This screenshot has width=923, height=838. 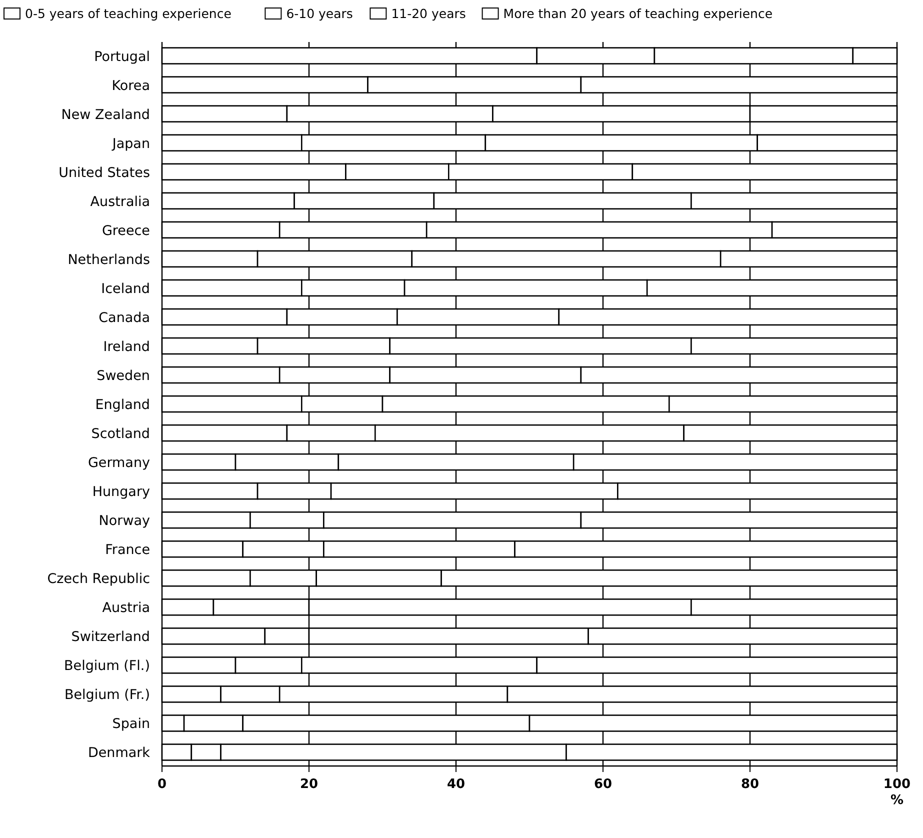 I want to click on y-tick-label: Sweden, so click(x=123, y=376).